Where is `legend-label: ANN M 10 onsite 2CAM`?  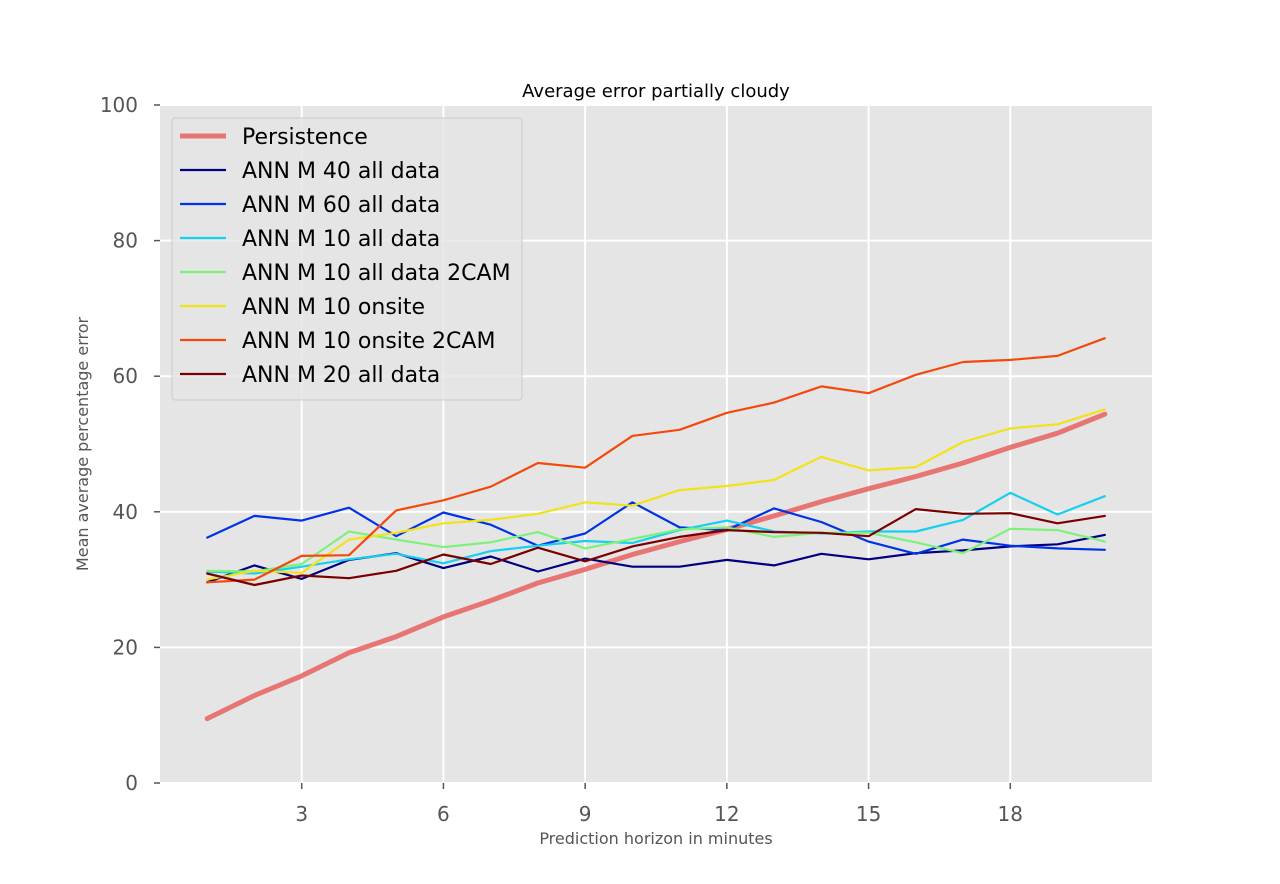 legend-label: ANN M 10 onsite 2CAM is located at coordinates (368, 341).